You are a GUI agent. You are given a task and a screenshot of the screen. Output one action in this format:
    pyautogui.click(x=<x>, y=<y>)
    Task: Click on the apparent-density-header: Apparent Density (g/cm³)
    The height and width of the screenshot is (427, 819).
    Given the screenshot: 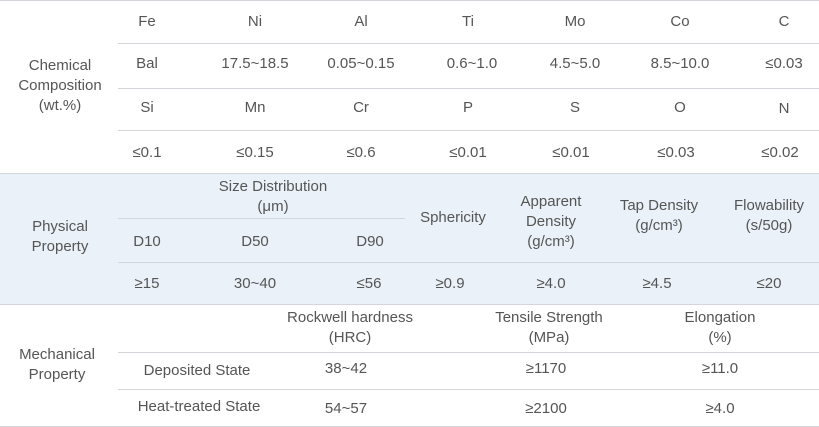 What is the action you would take?
    pyautogui.click(x=551, y=222)
    